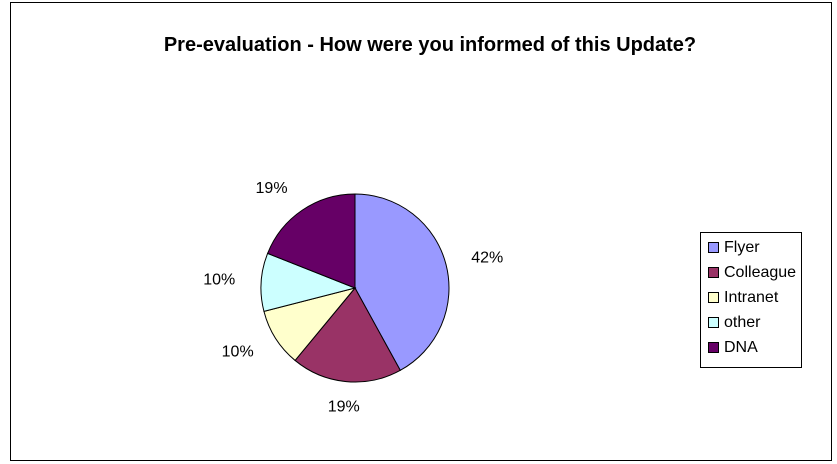  Describe the element at coordinates (741, 347) in the screenshot. I see `legend-label: DNA` at that location.